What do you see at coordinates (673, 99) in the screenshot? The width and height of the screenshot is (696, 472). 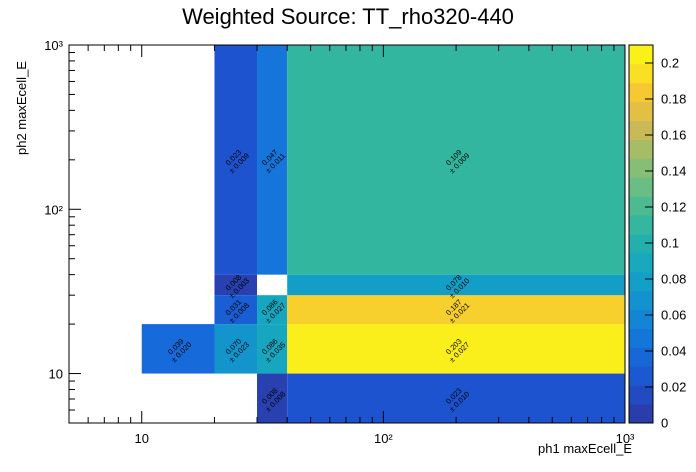 I see `colorbar-tick-label: 0.18` at bounding box center [673, 99].